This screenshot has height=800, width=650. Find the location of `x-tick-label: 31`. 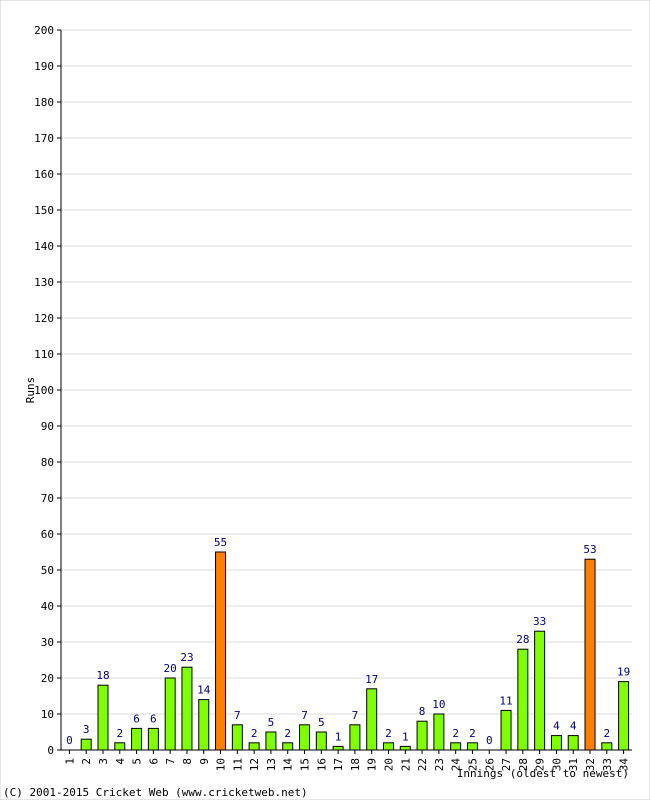

x-tick-label: 31 is located at coordinates (573, 764).